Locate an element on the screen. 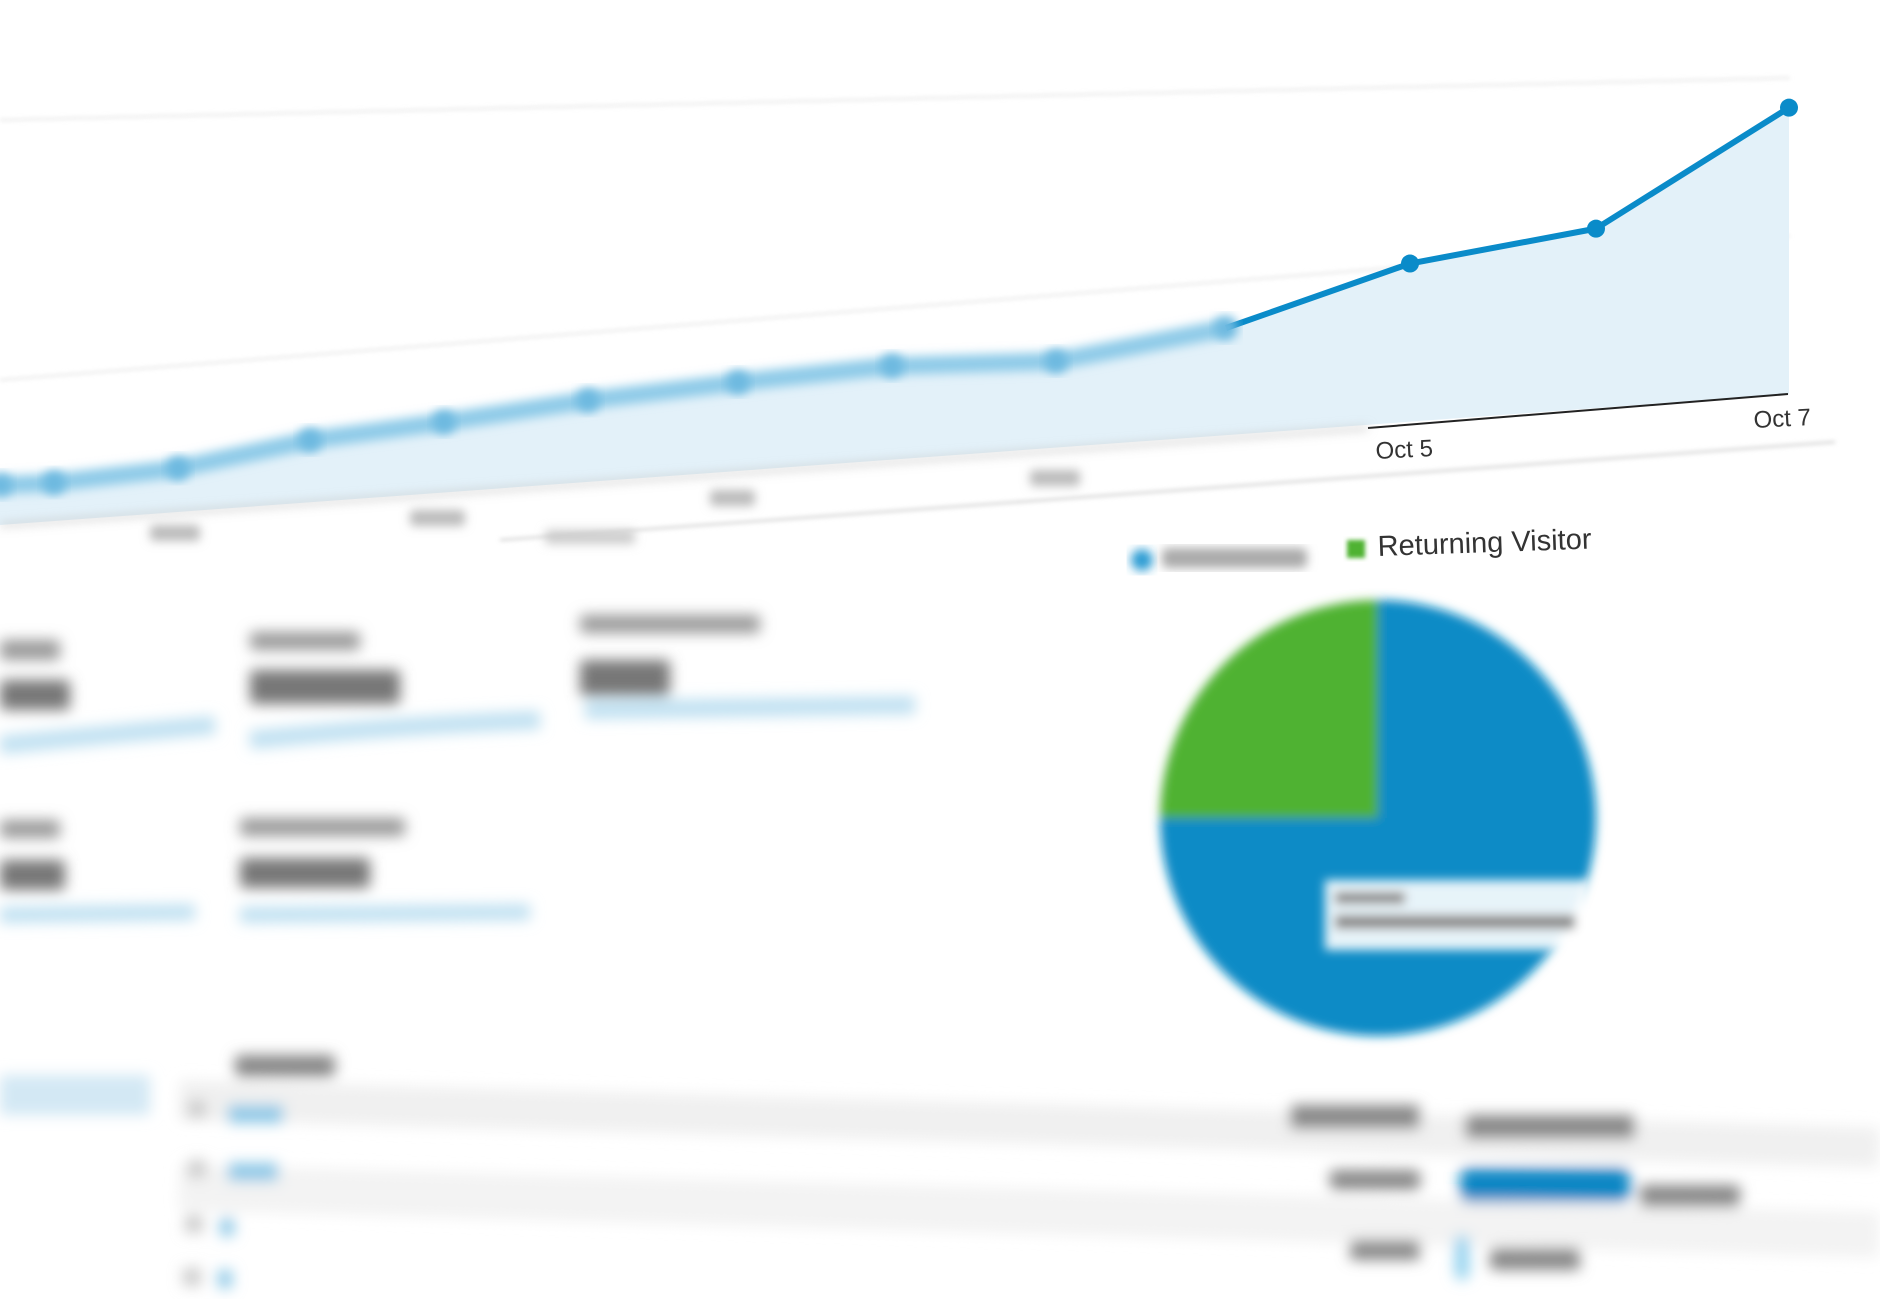 This screenshot has width=1880, height=1299. gridline is located at coordinates (895, 99).